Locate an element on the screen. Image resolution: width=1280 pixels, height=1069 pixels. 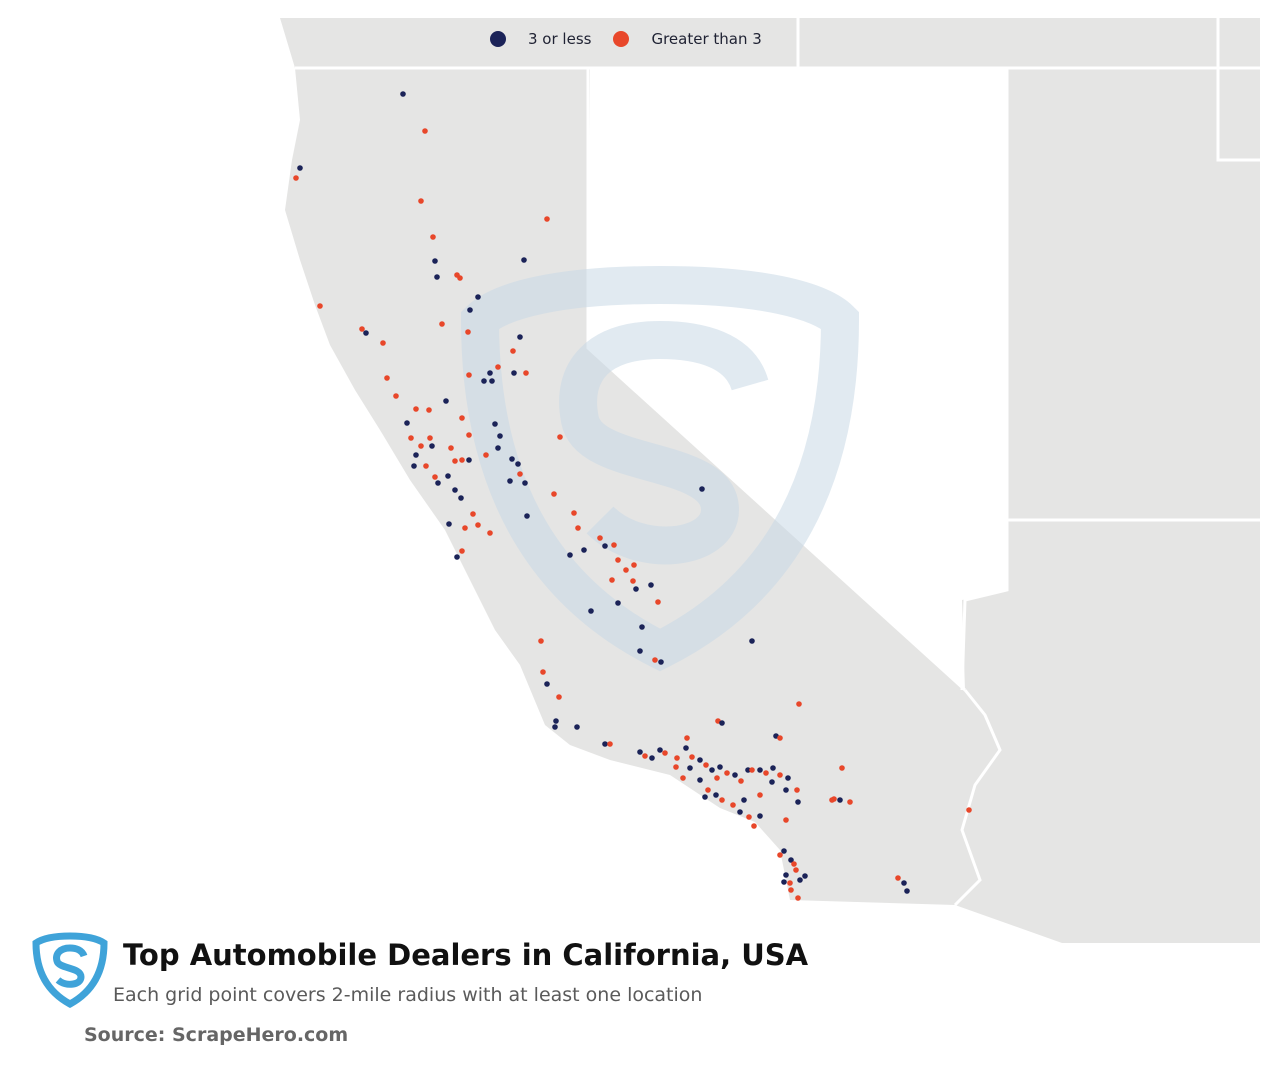
legend-label-high: Greater than 3 is located at coordinates (706, 39).